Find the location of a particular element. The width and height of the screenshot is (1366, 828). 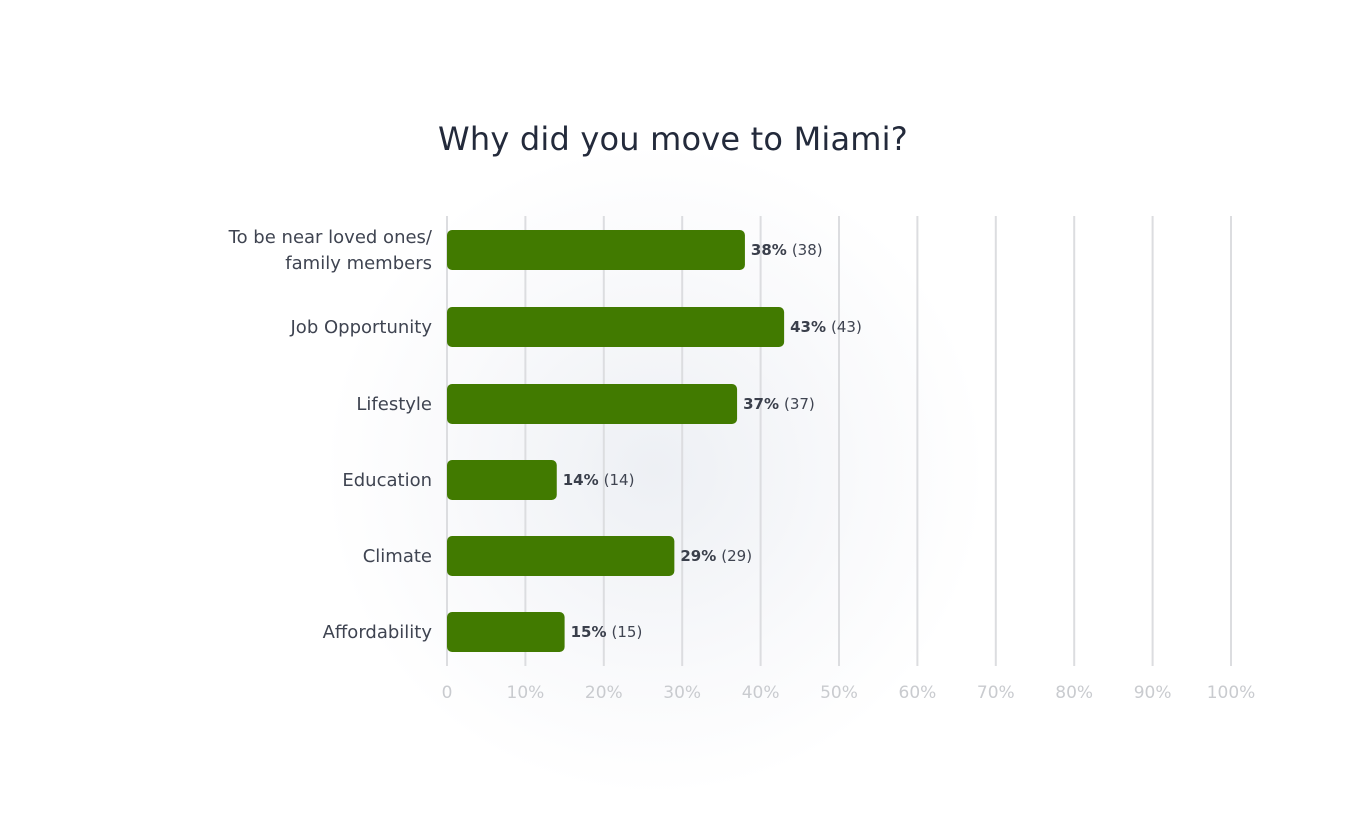

category-label: Affordability is located at coordinates (378, 632).